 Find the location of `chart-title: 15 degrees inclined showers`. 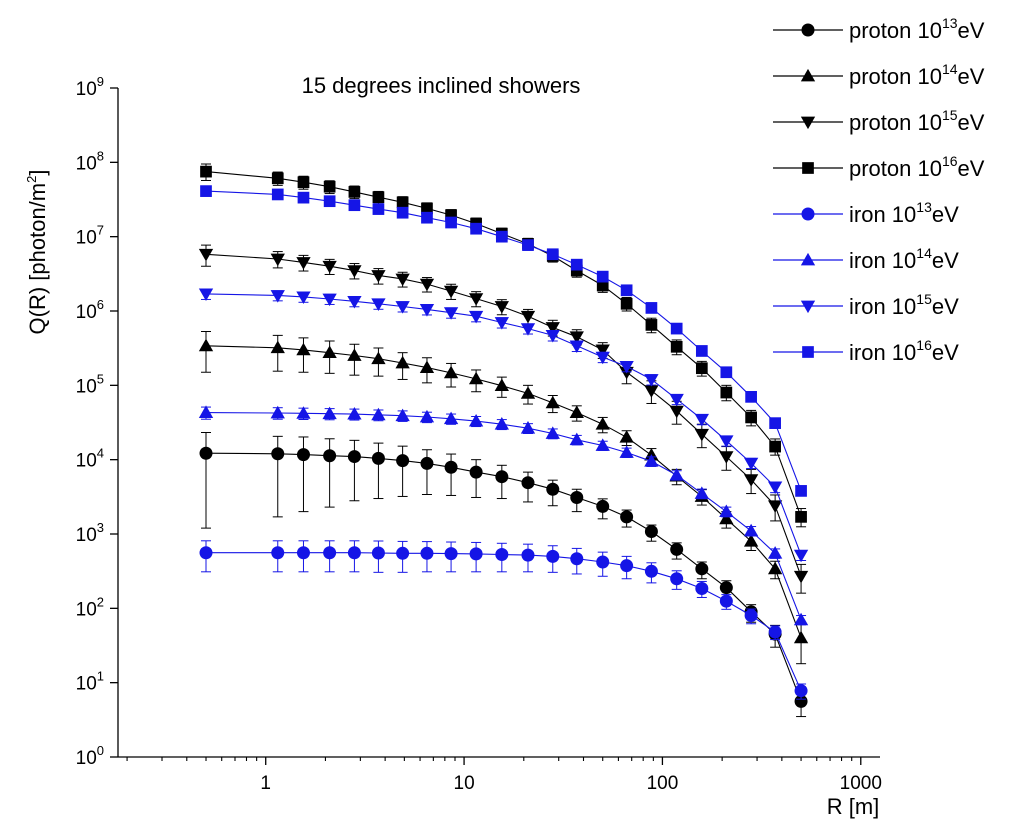

chart-title: 15 degrees inclined showers is located at coordinates (441, 85).